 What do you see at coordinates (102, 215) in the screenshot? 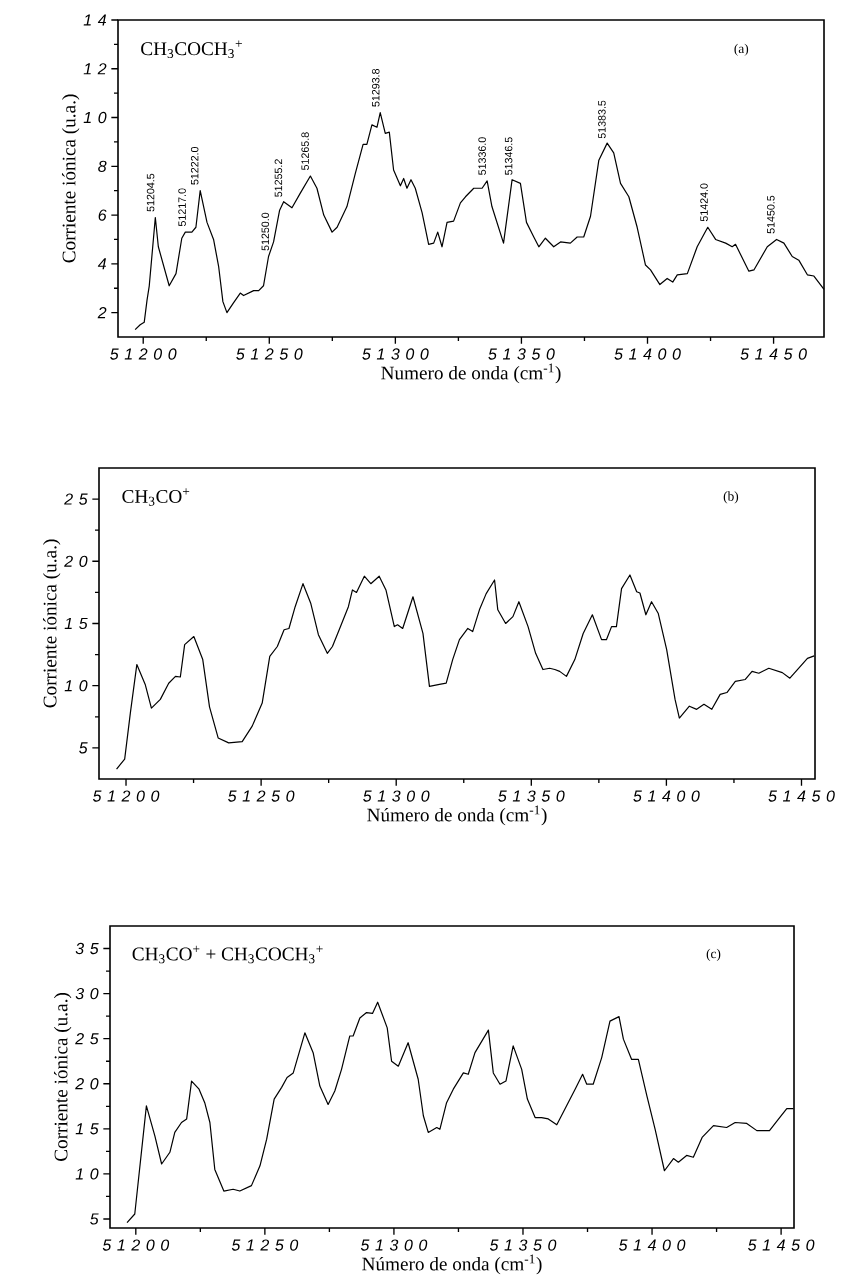
I see `y-tick-label: 6` at bounding box center [102, 215].